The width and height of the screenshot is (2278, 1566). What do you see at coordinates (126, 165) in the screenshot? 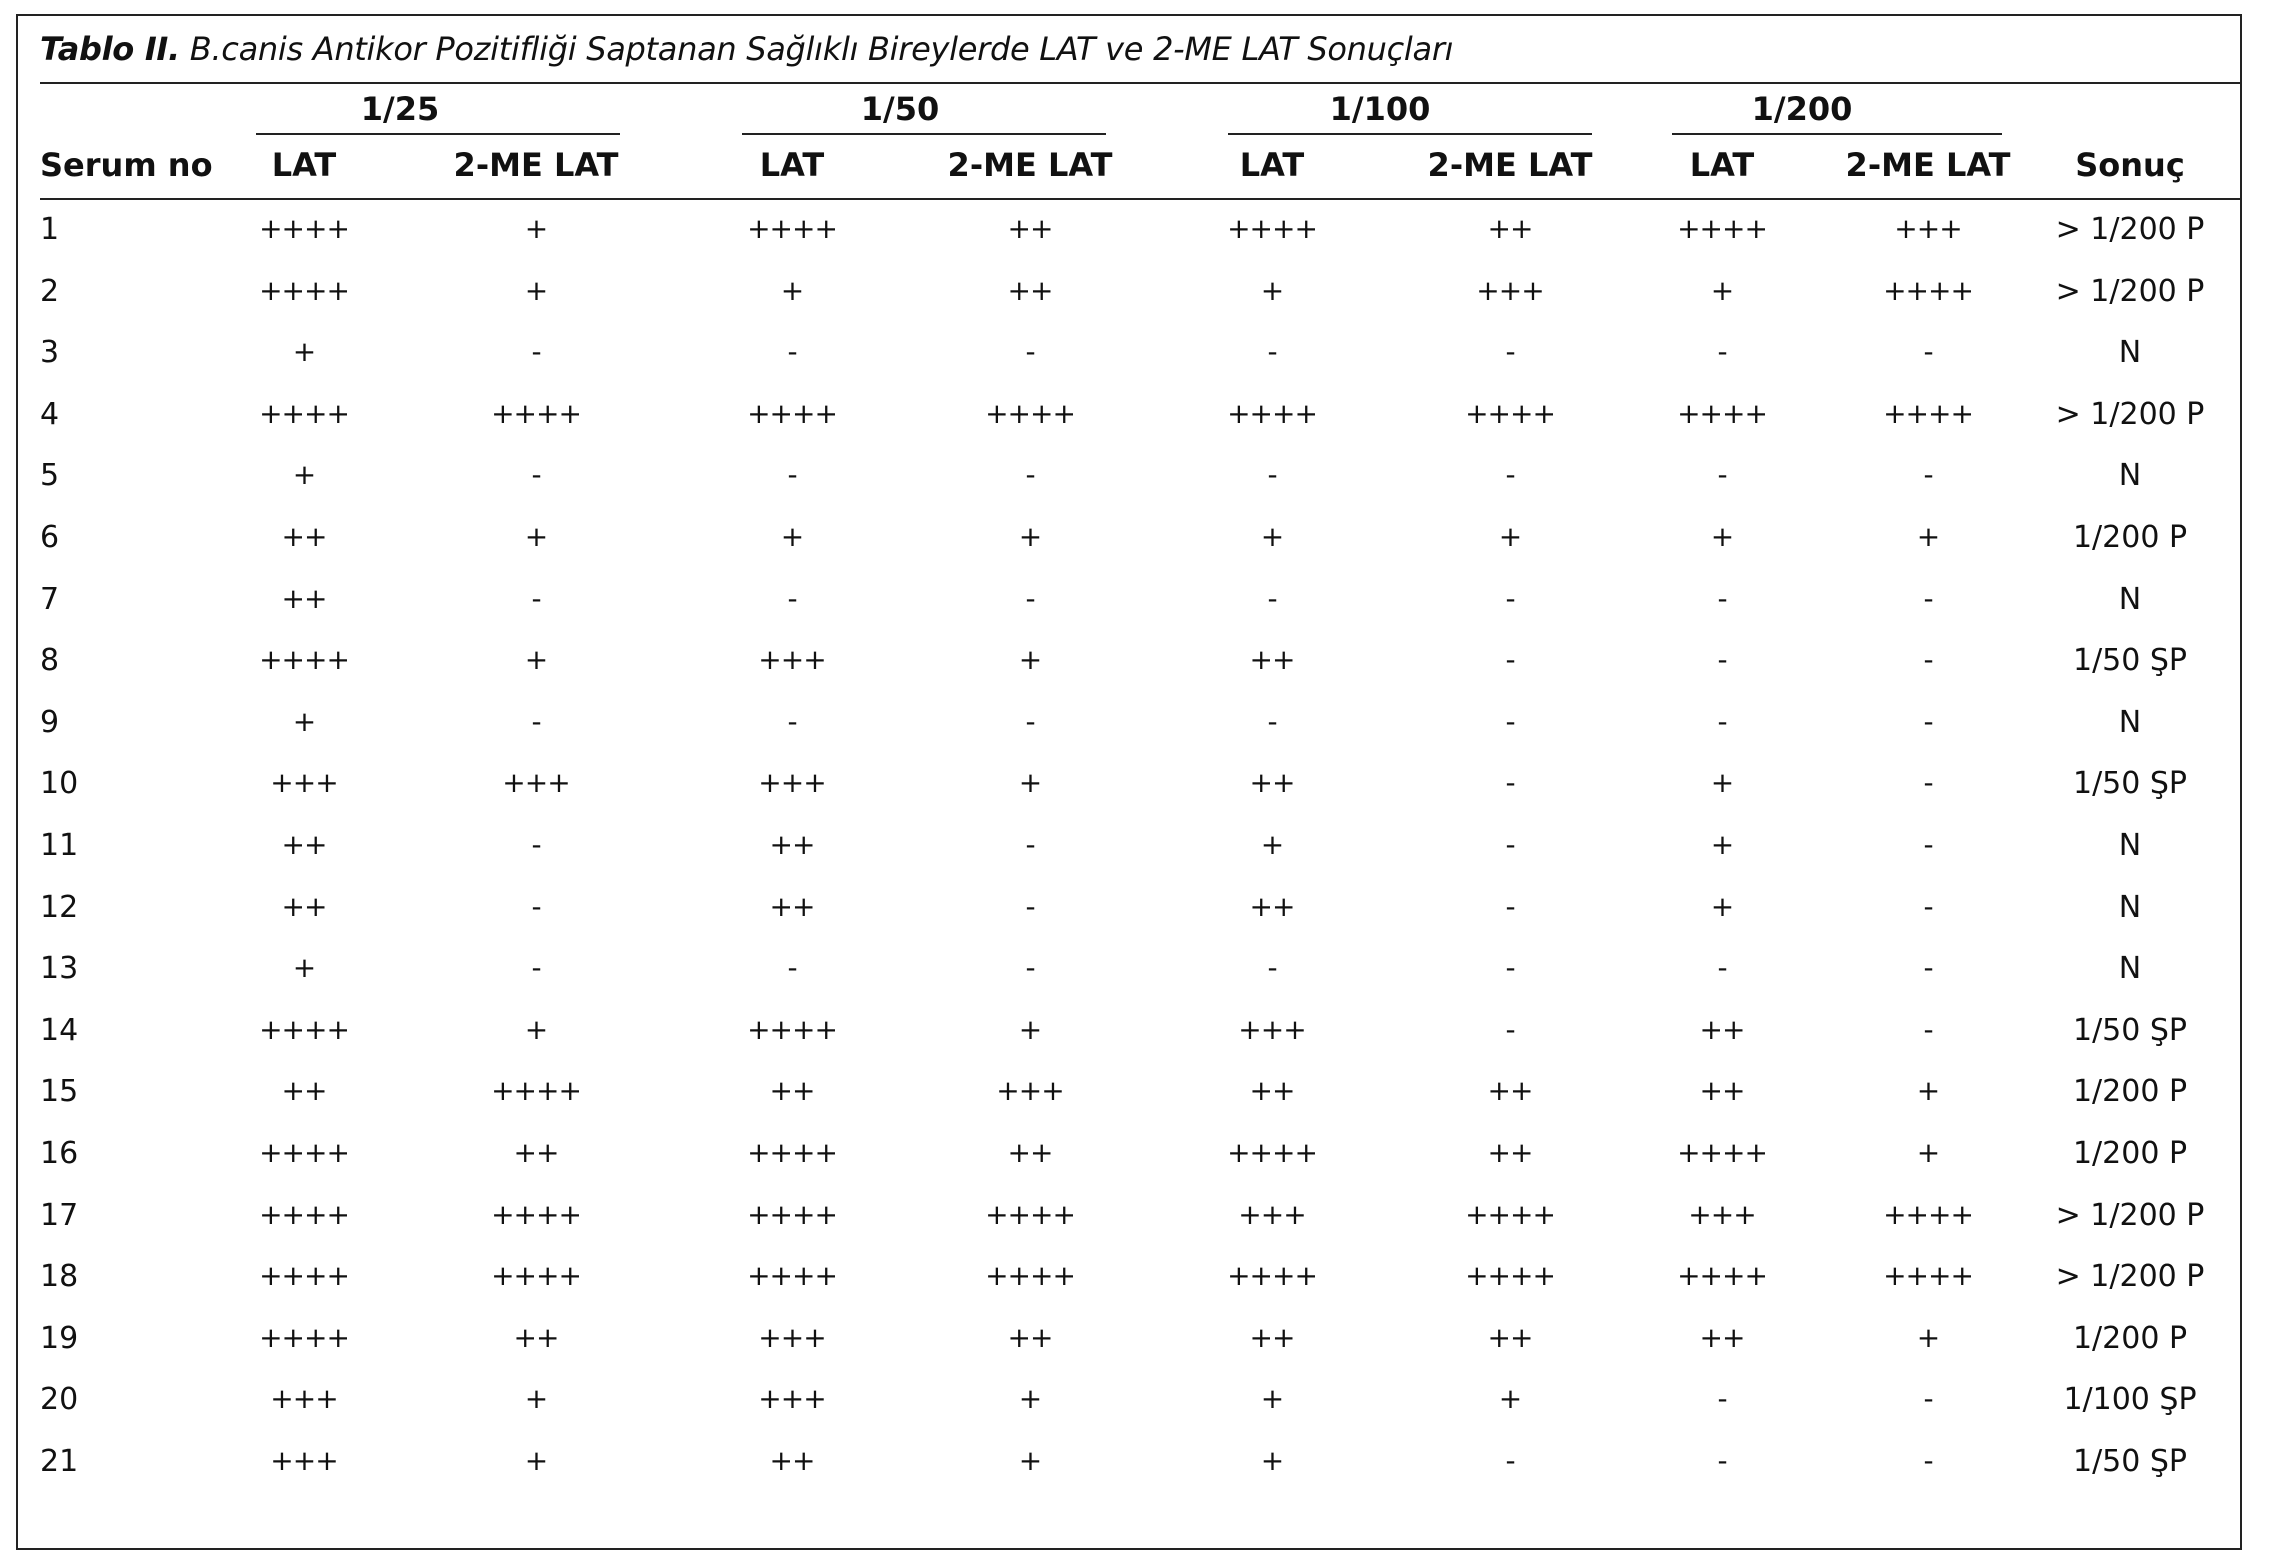
I see `header-serum-no: Serum no` at bounding box center [126, 165].